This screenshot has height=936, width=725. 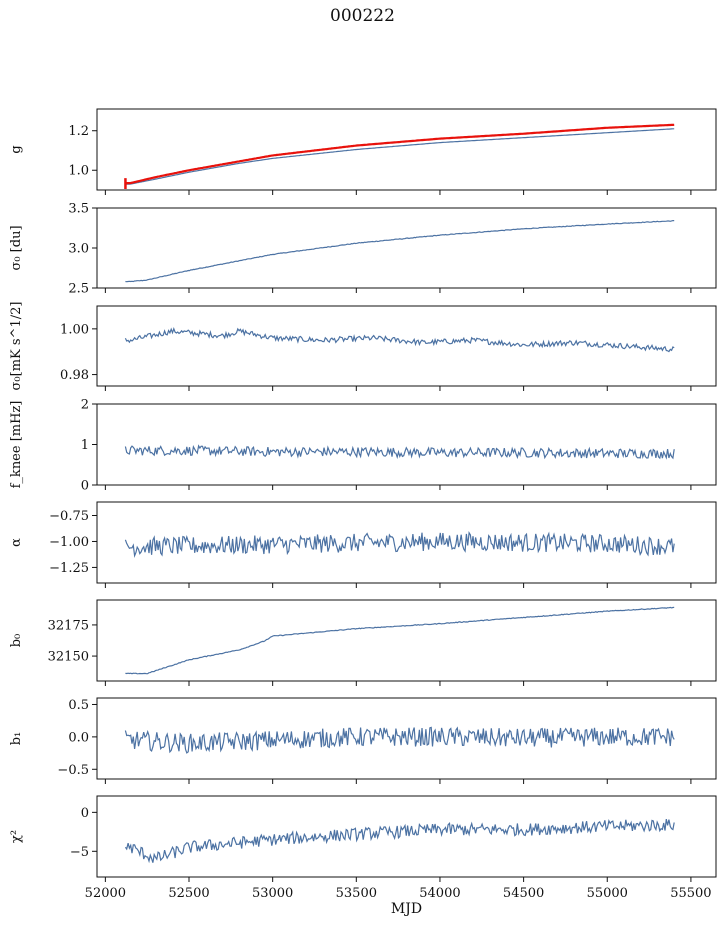 What do you see at coordinates (16, 641) in the screenshot?
I see `ylabel-b0: b₀` at bounding box center [16, 641].